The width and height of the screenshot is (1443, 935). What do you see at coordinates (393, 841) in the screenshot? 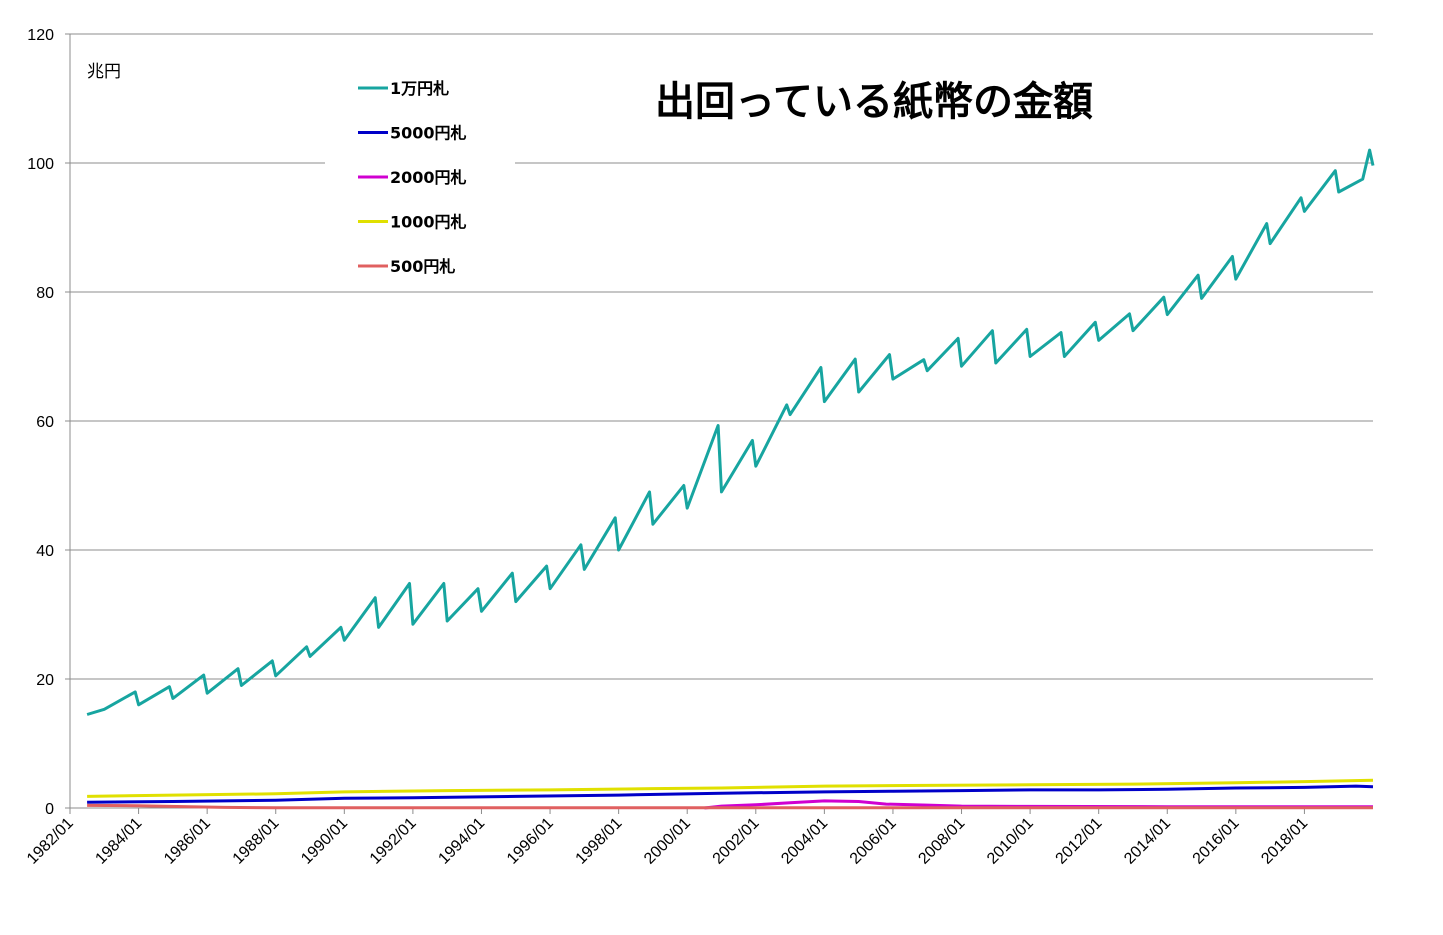
I see `x-tick-label: 1992/01` at bounding box center [393, 841].